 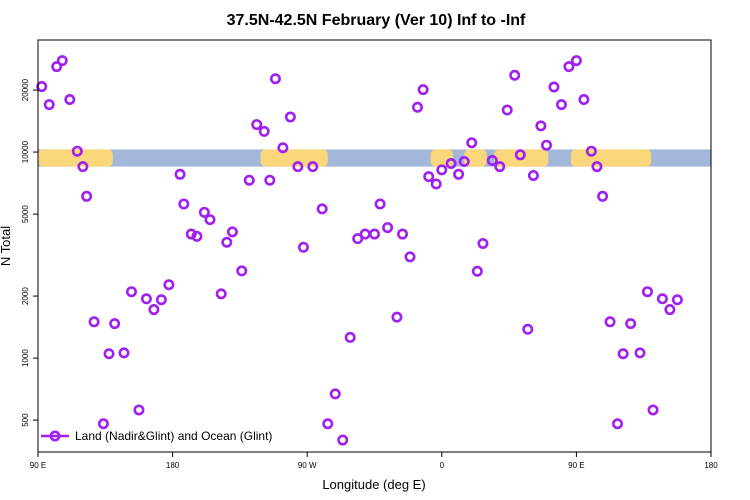 I want to click on x-tick-label: 180, so click(x=173, y=465).